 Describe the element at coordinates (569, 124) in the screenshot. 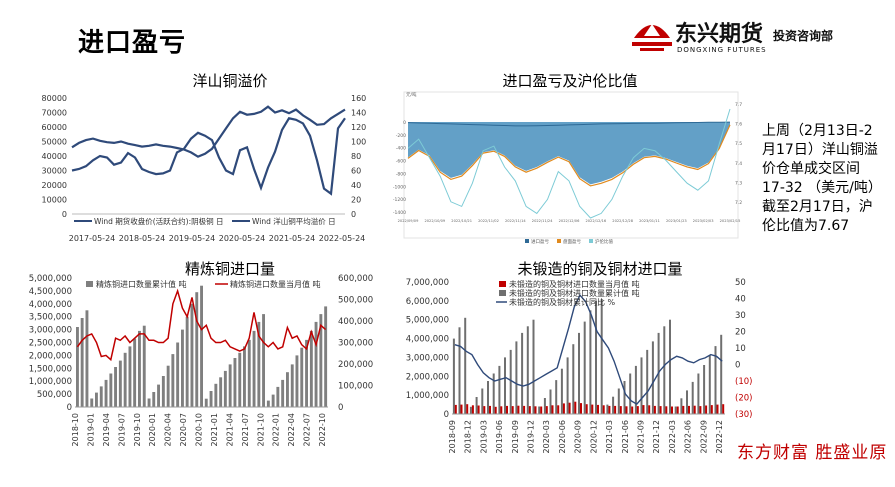

I see `series-line-import-profit` at that location.